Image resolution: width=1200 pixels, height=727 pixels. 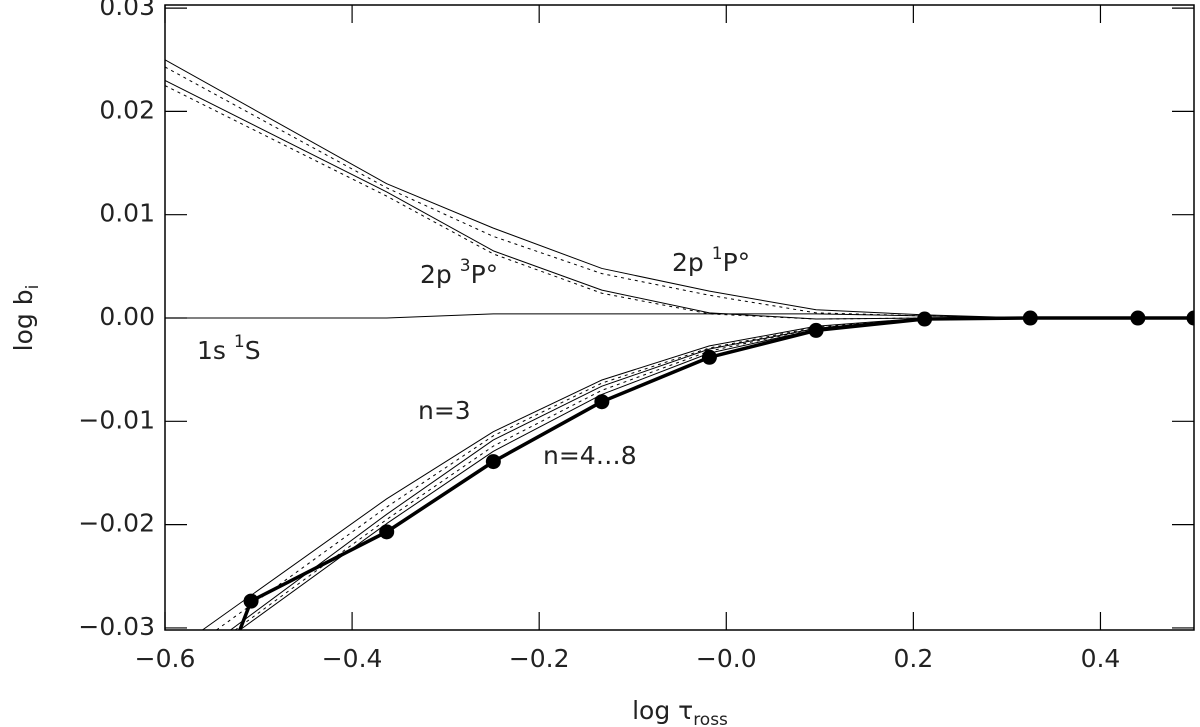 I want to click on annotation: 2p 3P°, so click(x=459, y=272).